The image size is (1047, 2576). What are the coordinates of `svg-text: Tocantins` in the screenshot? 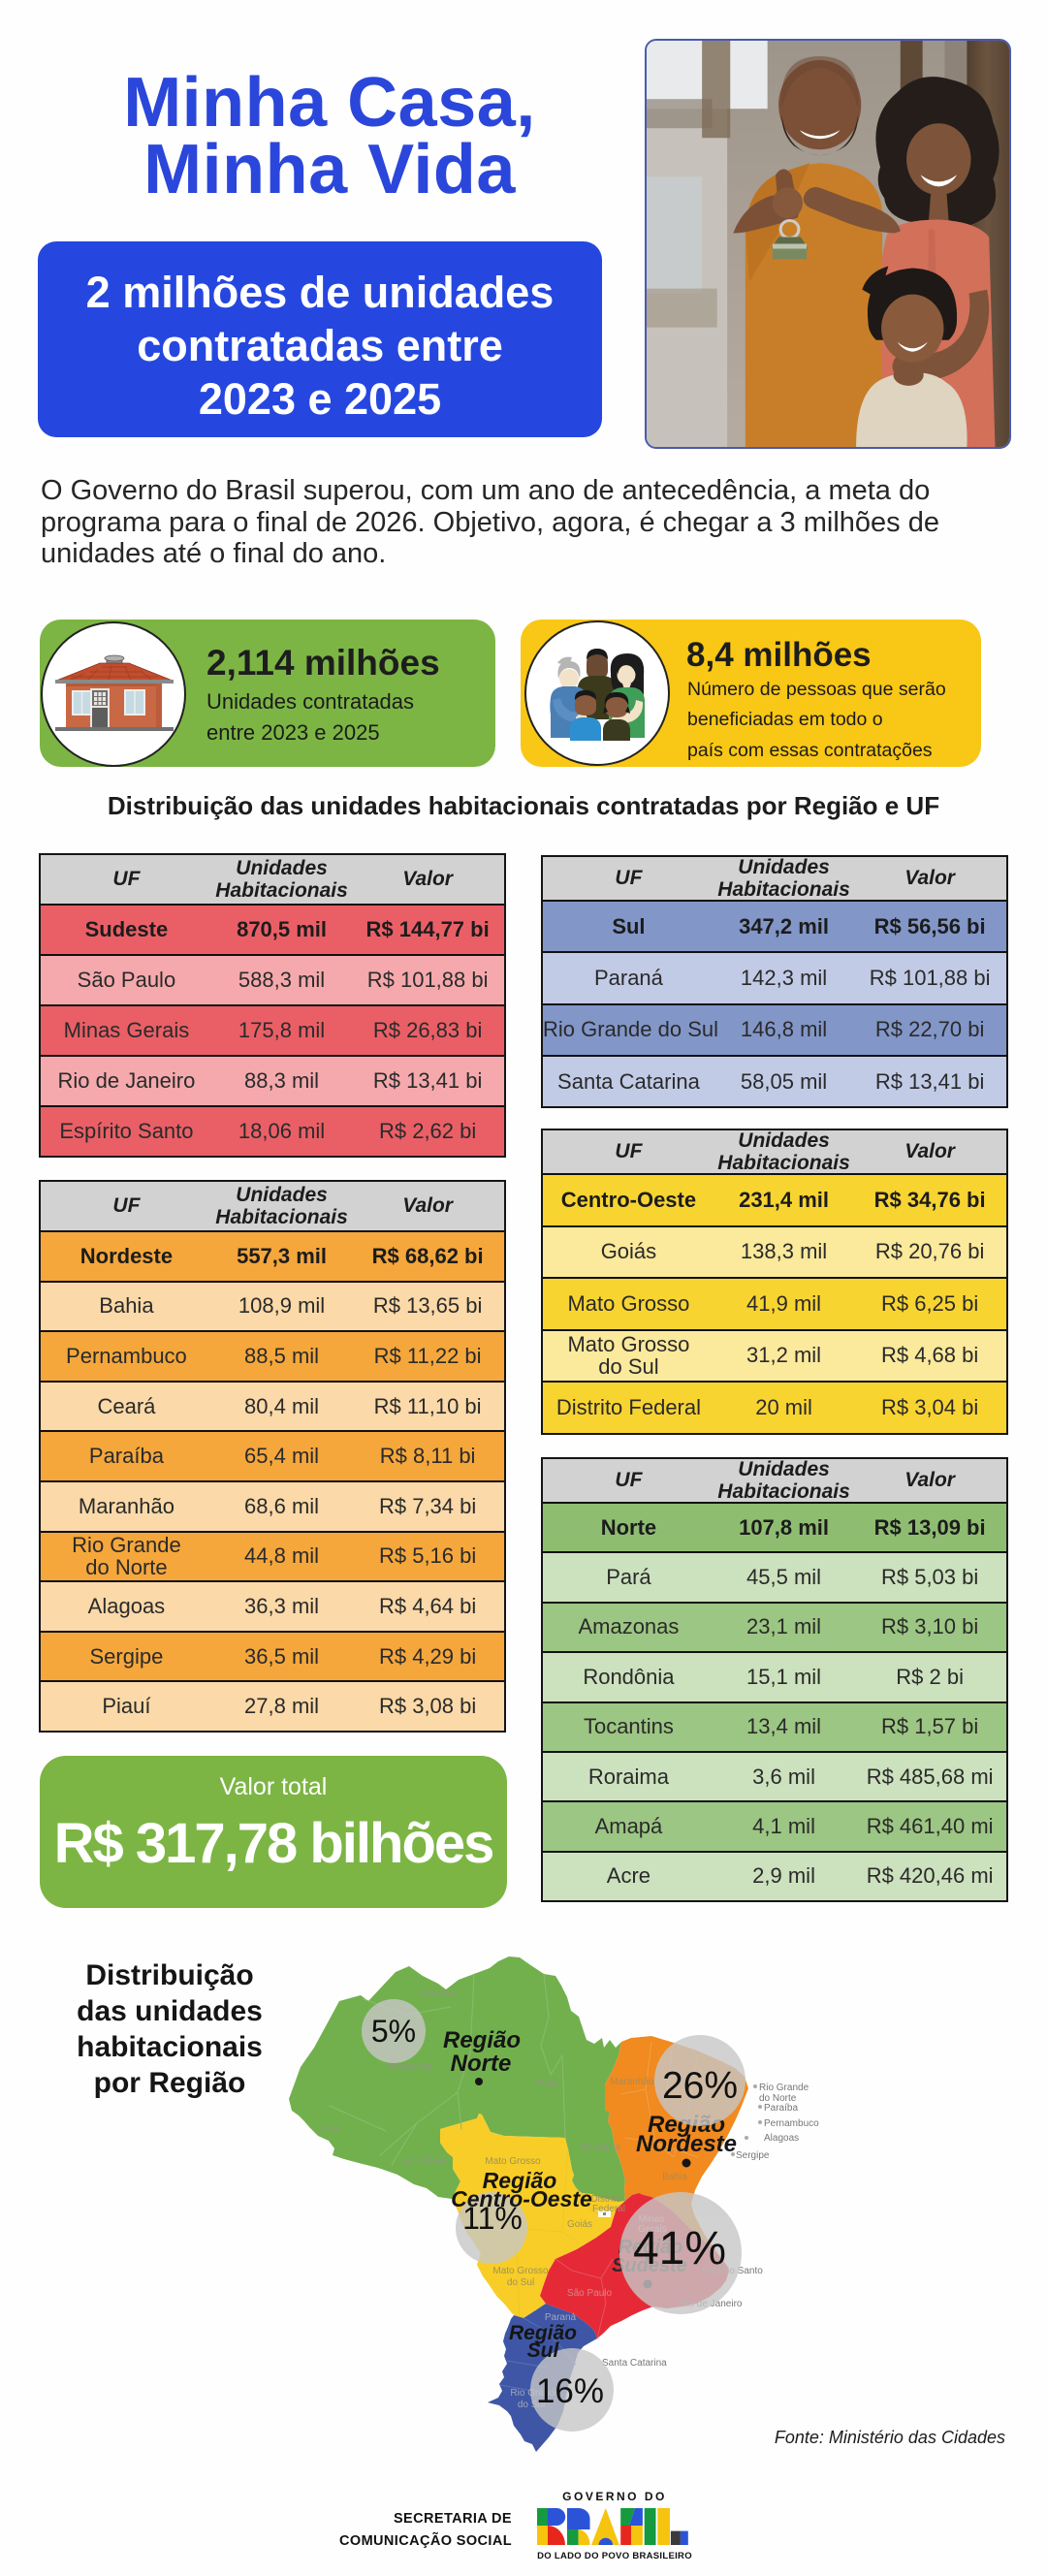 It's located at (600, 2148).